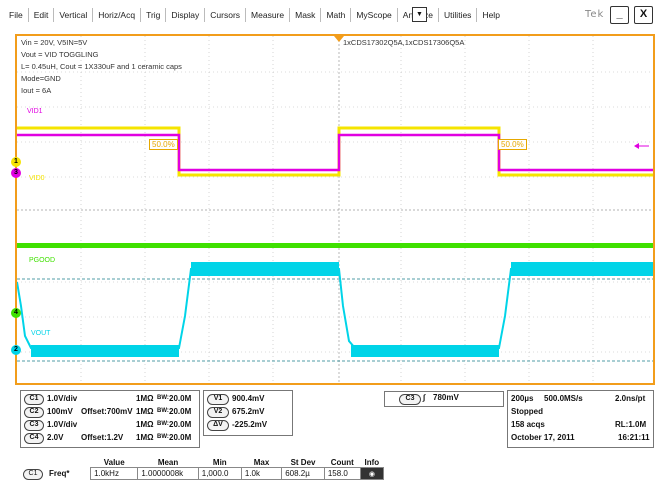 The height and width of the screenshot is (485, 660). I want to click on menu-item-help: Help, so click(491, 15).